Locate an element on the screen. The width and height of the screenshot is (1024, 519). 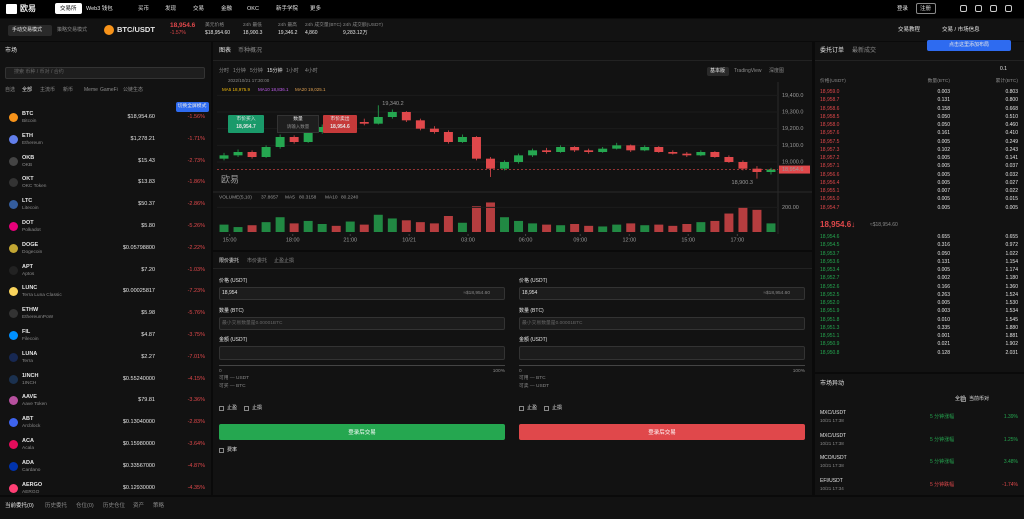
interval: 4小时 is located at coordinates (311, 71).